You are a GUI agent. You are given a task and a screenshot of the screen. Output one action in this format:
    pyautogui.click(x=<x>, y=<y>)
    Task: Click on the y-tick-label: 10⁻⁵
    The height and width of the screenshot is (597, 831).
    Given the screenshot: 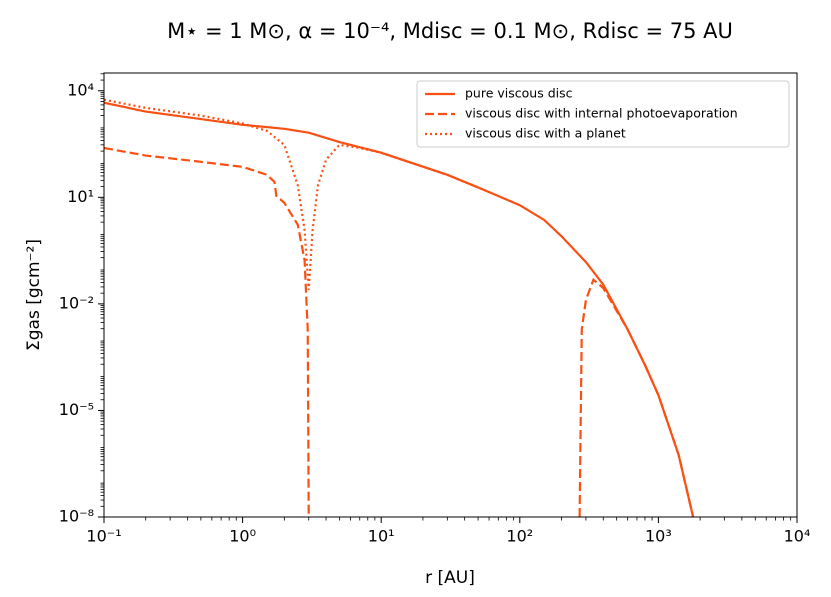 What is the action you would take?
    pyautogui.click(x=76, y=409)
    